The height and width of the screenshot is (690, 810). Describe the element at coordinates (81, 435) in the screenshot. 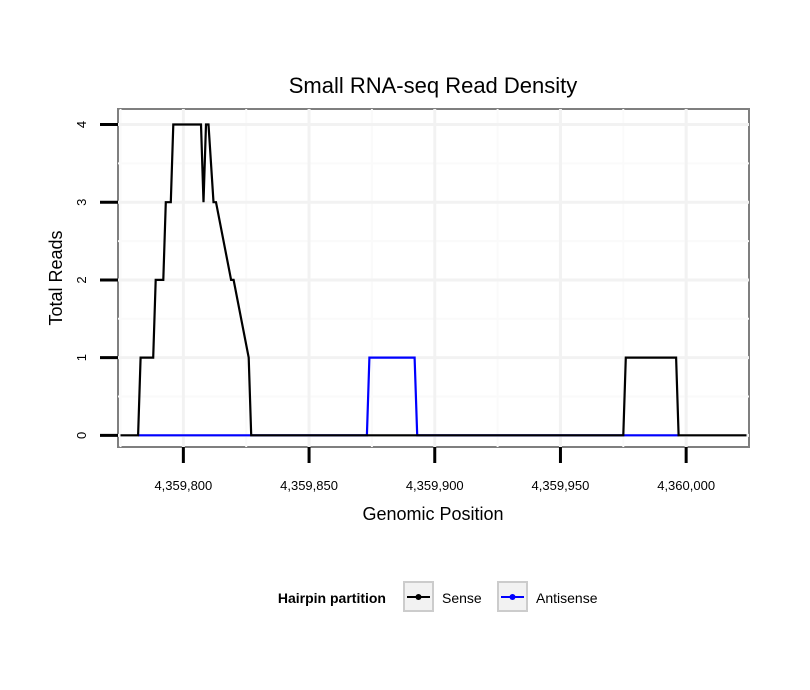

I see `y-tick-label: 0` at that location.